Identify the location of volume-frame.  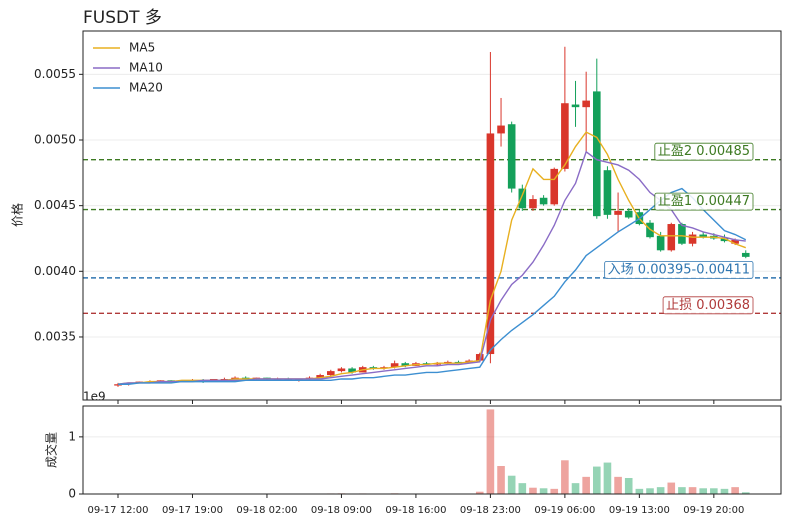
(432, 450).